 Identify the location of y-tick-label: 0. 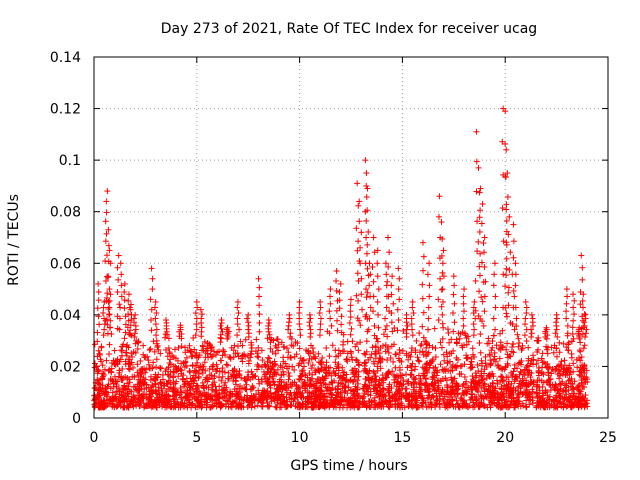
(76, 419).